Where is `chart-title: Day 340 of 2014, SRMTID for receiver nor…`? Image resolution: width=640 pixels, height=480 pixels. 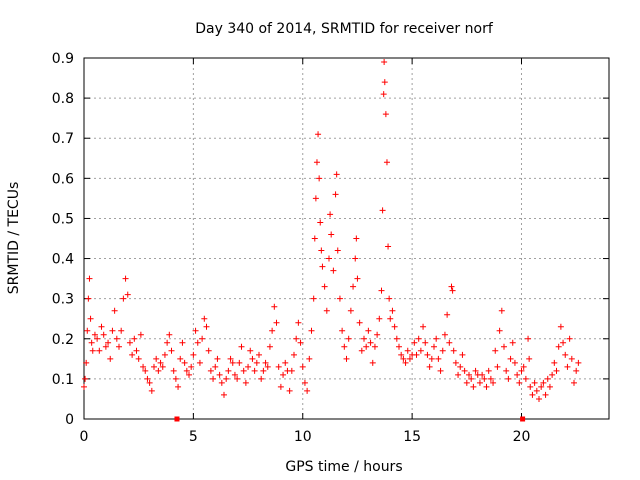
chart-title: Day 340 of 2014, SRMTID for receiver nor… is located at coordinates (344, 29).